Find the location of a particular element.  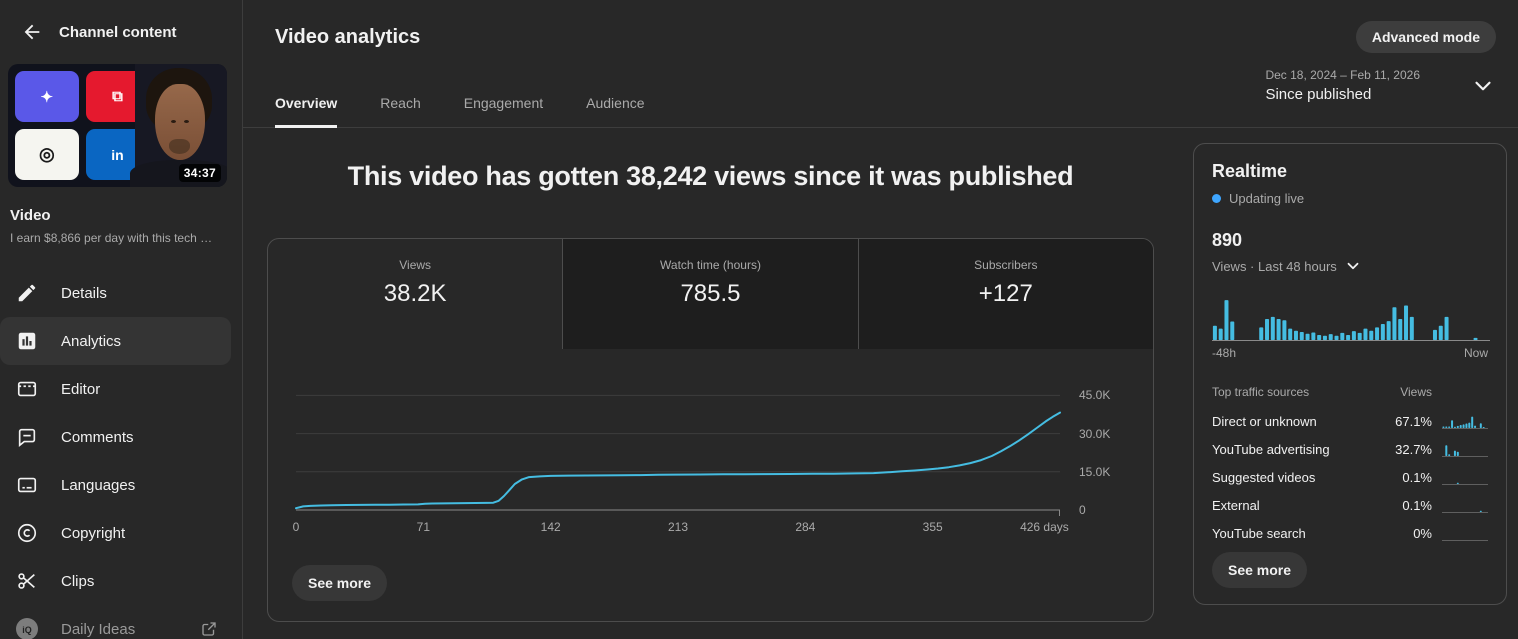

sidebar-item-daily-ideas: iQ Daily Ideas is located at coordinates (121, 622).